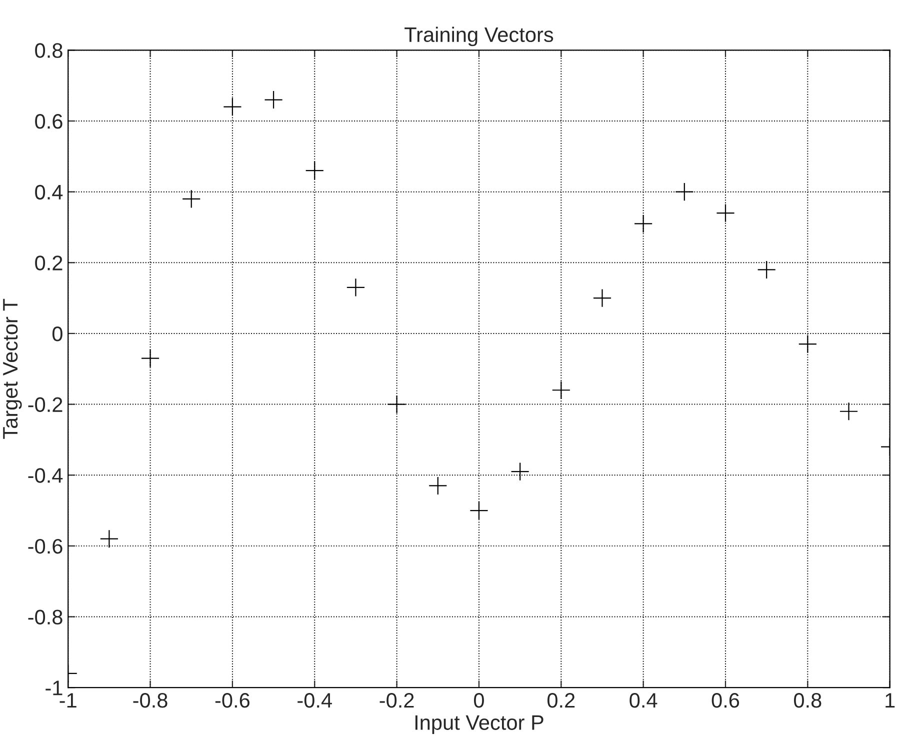 The image size is (908, 749). I want to click on x-tick-label: -1, so click(68, 700).